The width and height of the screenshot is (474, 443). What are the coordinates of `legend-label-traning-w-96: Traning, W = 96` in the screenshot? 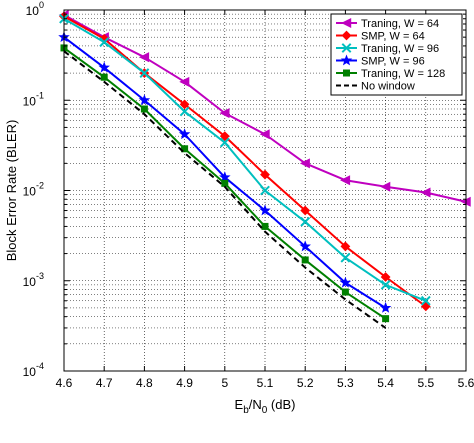 It's located at (400, 49).